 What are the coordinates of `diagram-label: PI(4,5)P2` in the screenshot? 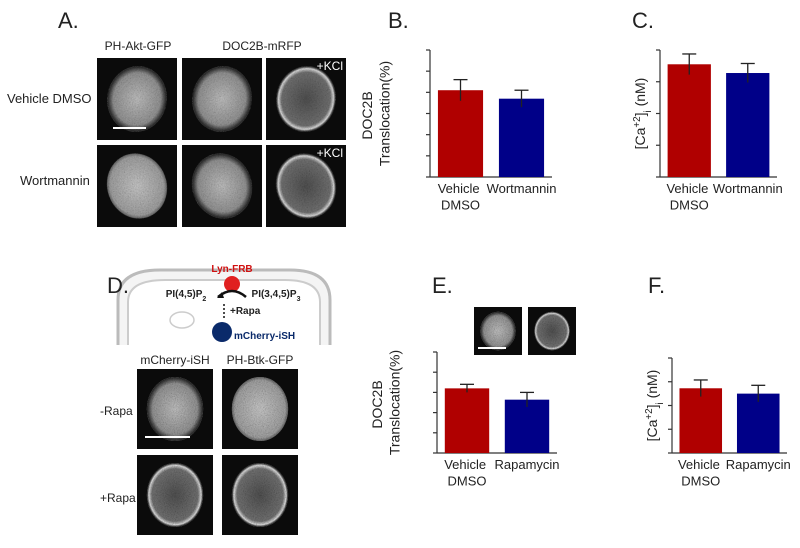 It's located at (186, 296).